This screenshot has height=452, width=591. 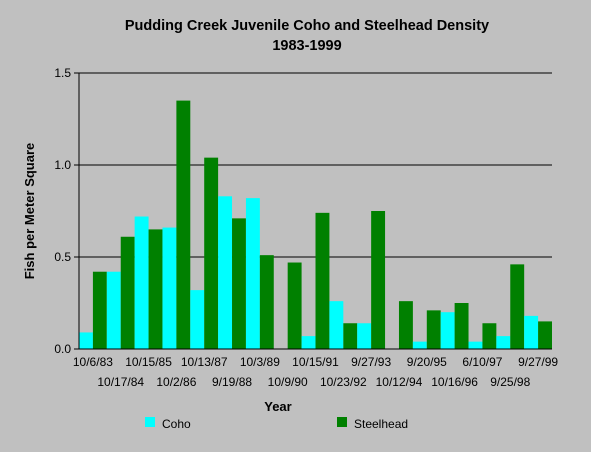 I want to click on y-tick-label: 1.5, so click(x=62, y=73).